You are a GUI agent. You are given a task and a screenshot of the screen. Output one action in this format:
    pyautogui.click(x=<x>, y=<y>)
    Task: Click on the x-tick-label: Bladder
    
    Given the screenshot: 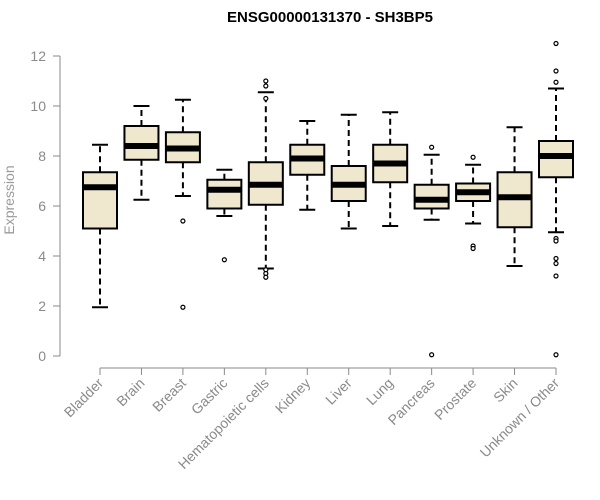 What is the action you would take?
    pyautogui.click(x=84, y=398)
    